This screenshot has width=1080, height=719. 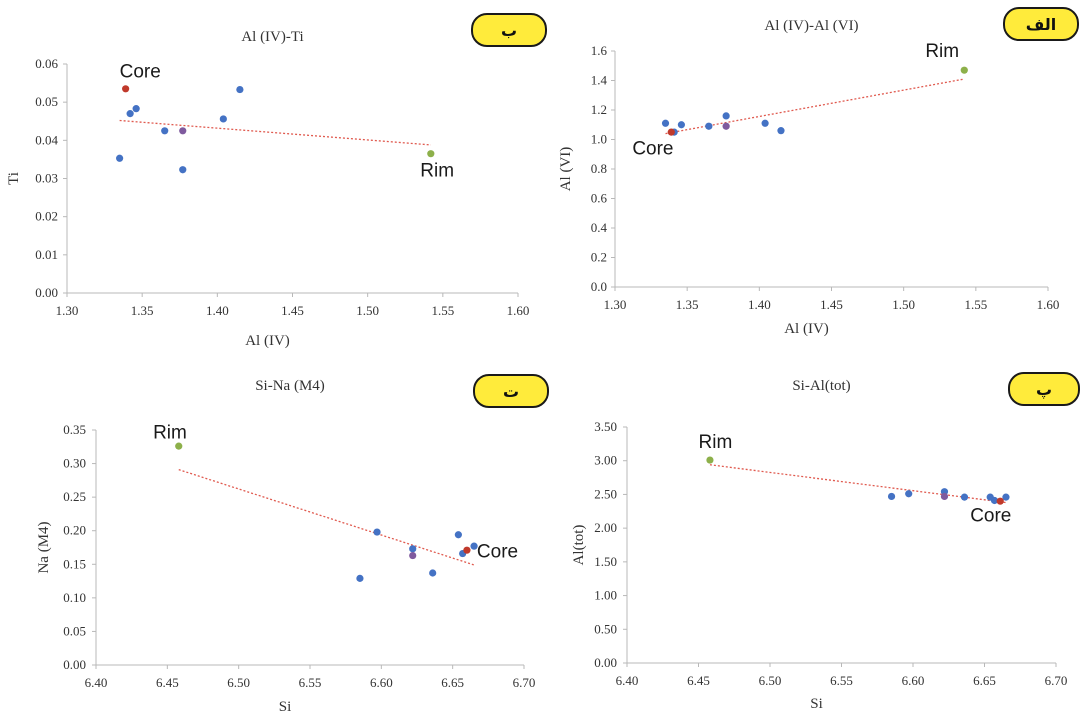 I want to click on y-tick-label: 0.04, so click(x=46, y=139).